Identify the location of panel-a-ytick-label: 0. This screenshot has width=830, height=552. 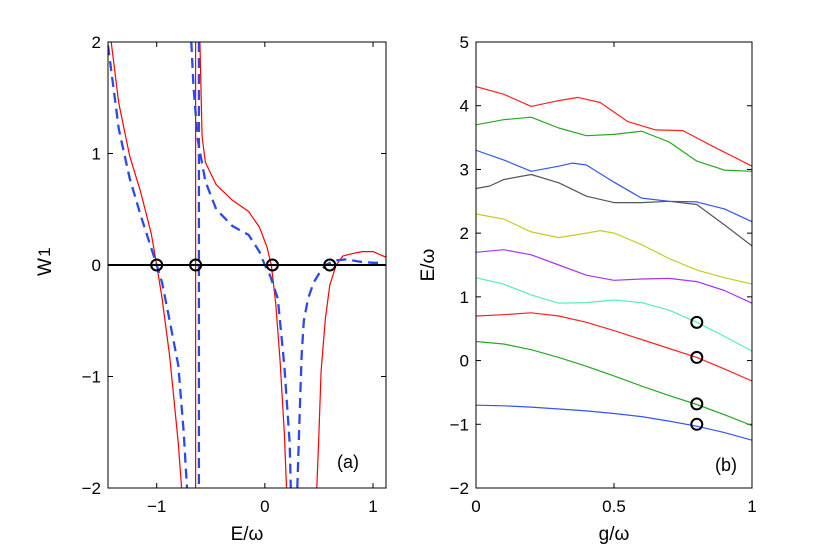
(96, 265).